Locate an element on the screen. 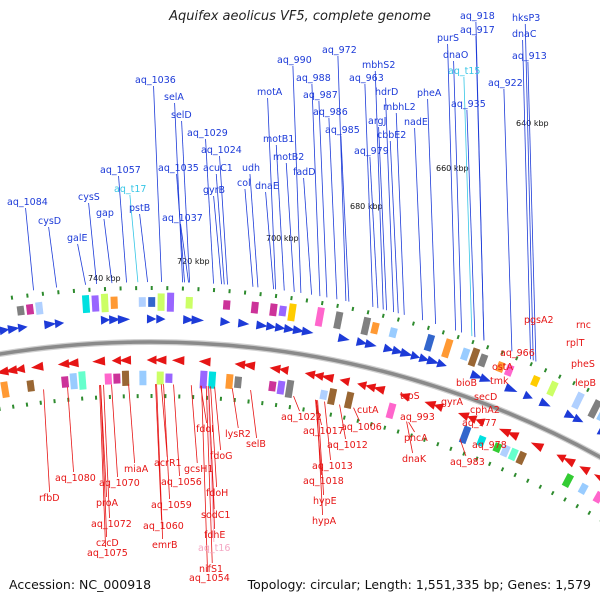 Image resolution: width=600 pixels, height=600 pixels. gene-label-cysd: cysD is located at coordinates (49, 221).